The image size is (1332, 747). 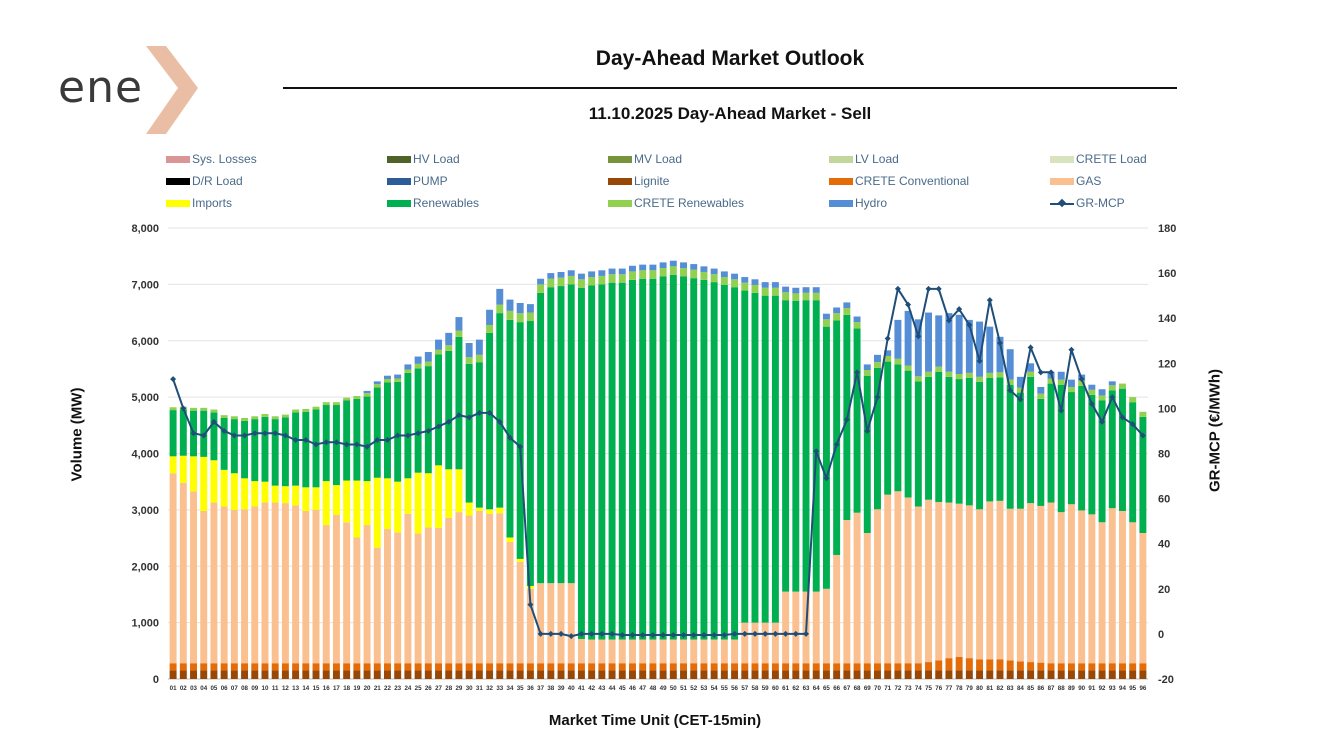 What do you see at coordinates (989, 688) in the screenshot?
I see `x-tick-label: 81` at bounding box center [989, 688].